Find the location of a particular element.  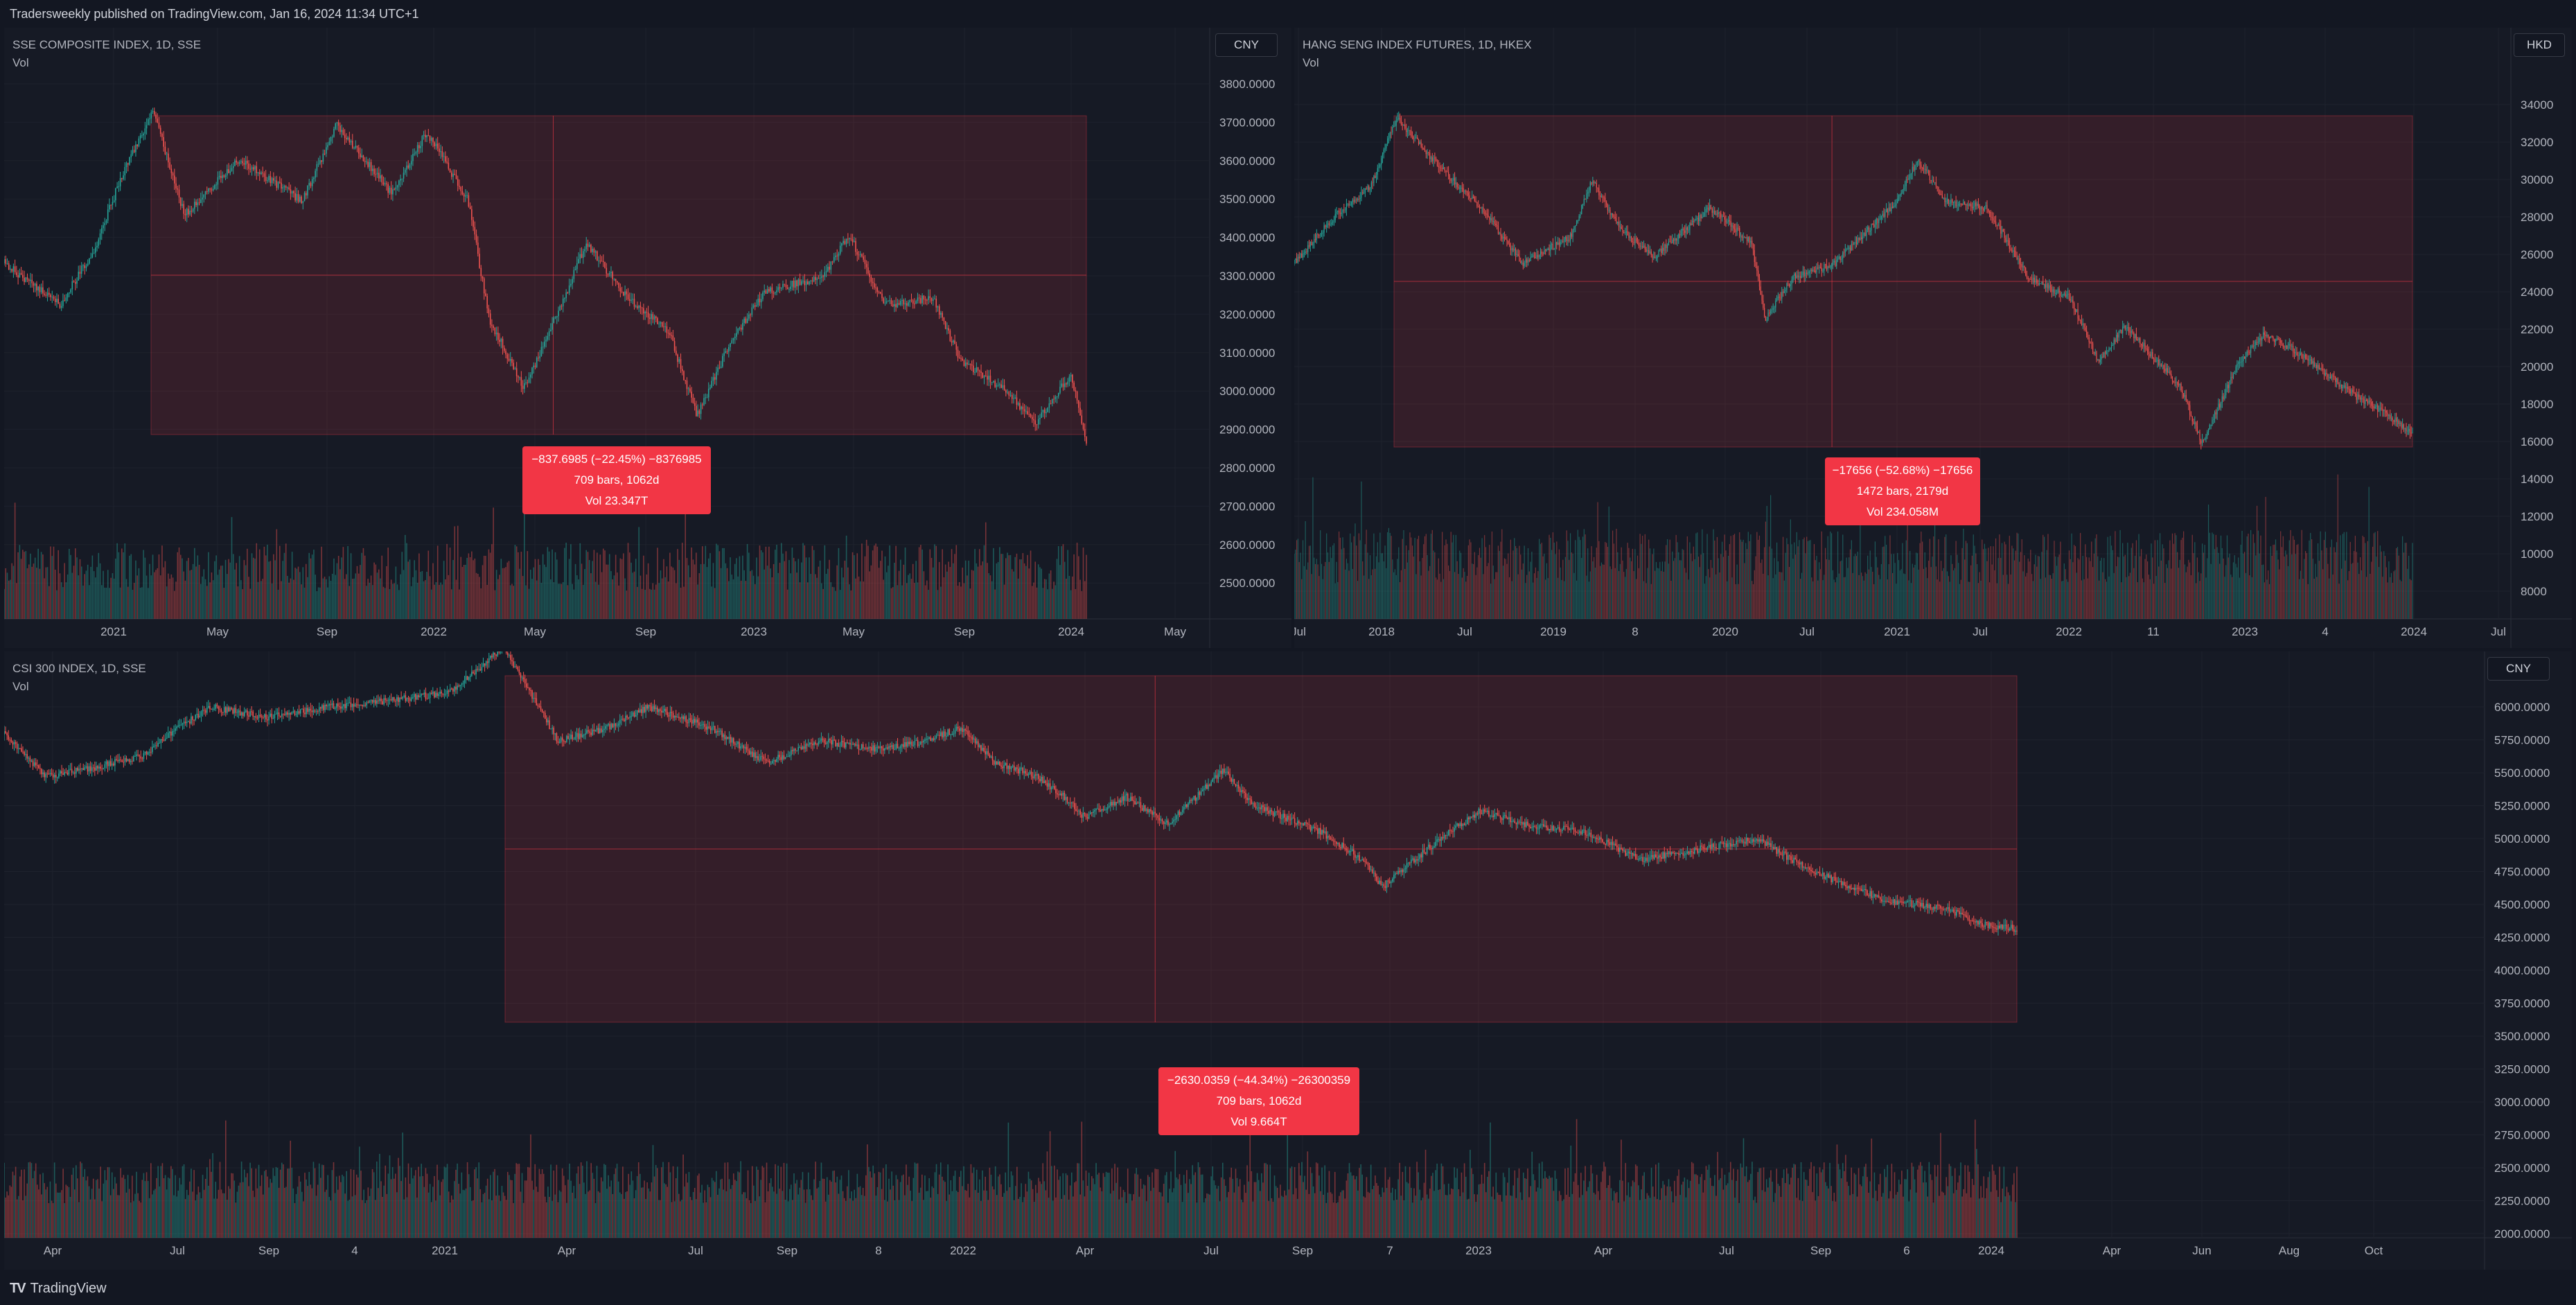

y-tick-label: 24000 is located at coordinates (2537, 292).